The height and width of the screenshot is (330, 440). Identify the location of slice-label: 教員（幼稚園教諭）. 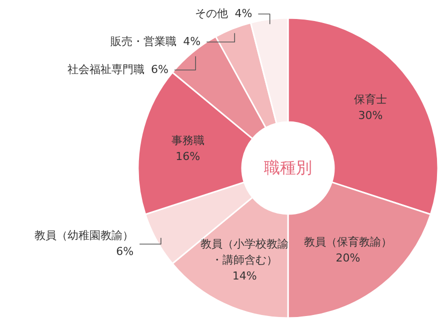
(84, 235).